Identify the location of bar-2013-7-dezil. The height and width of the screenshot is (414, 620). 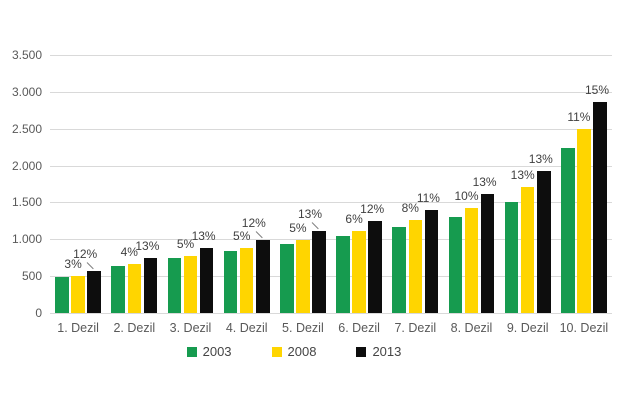
(431, 261).